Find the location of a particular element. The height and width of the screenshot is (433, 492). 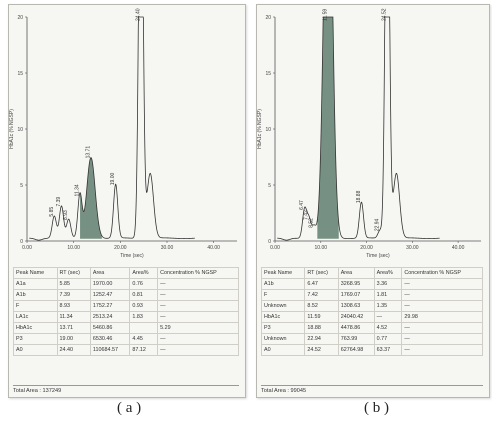

column-header: Peak Name is located at coordinates (283, 273).